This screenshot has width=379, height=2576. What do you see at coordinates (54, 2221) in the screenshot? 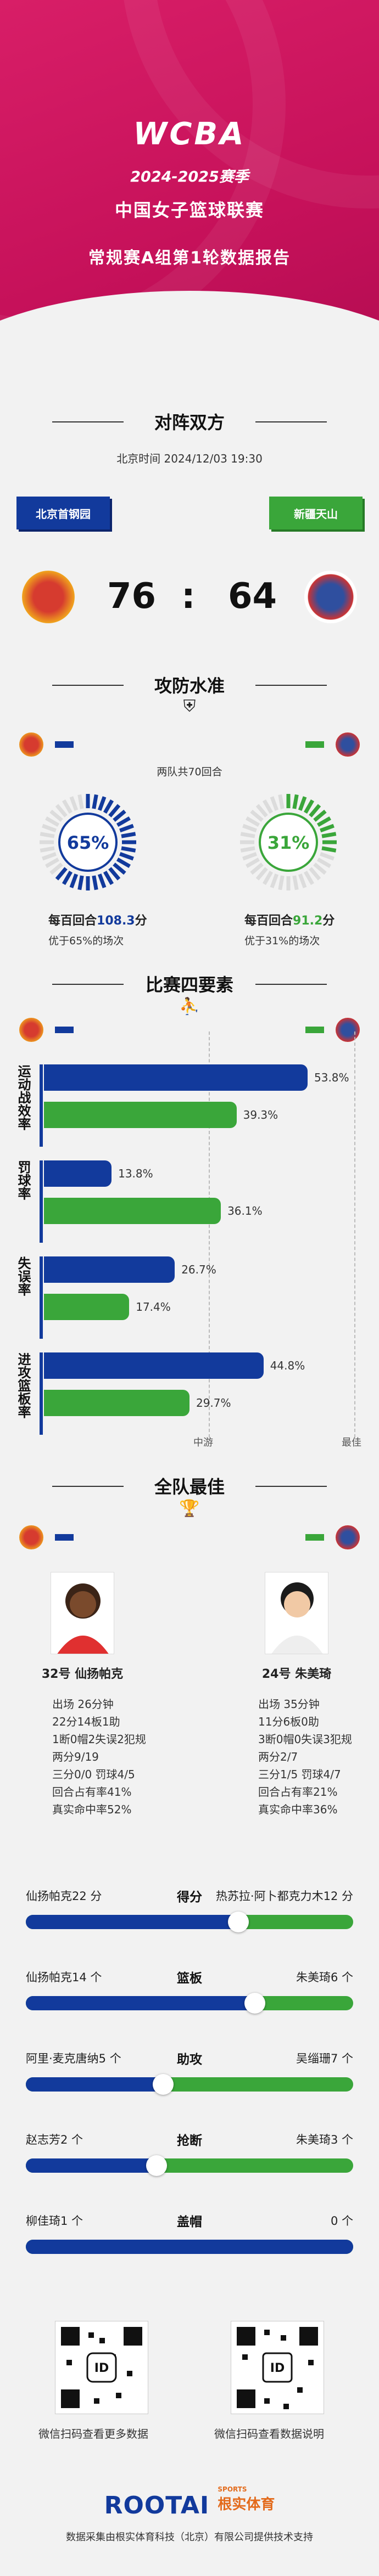
I see `compare-left: 柳佳琦1 个` at bounding box center [54, 2221].